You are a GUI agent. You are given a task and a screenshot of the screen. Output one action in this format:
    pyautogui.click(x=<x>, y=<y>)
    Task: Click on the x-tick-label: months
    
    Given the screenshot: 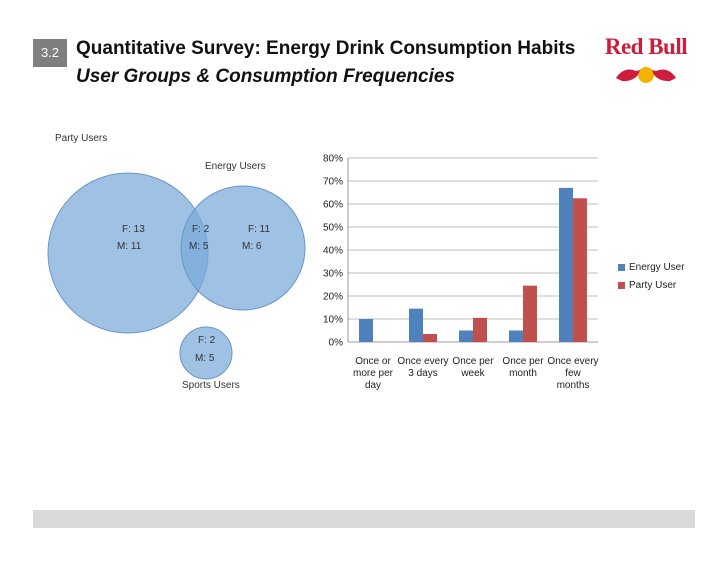 What is the action you would take?
    pyautogui.click(x=573, y=385)
    